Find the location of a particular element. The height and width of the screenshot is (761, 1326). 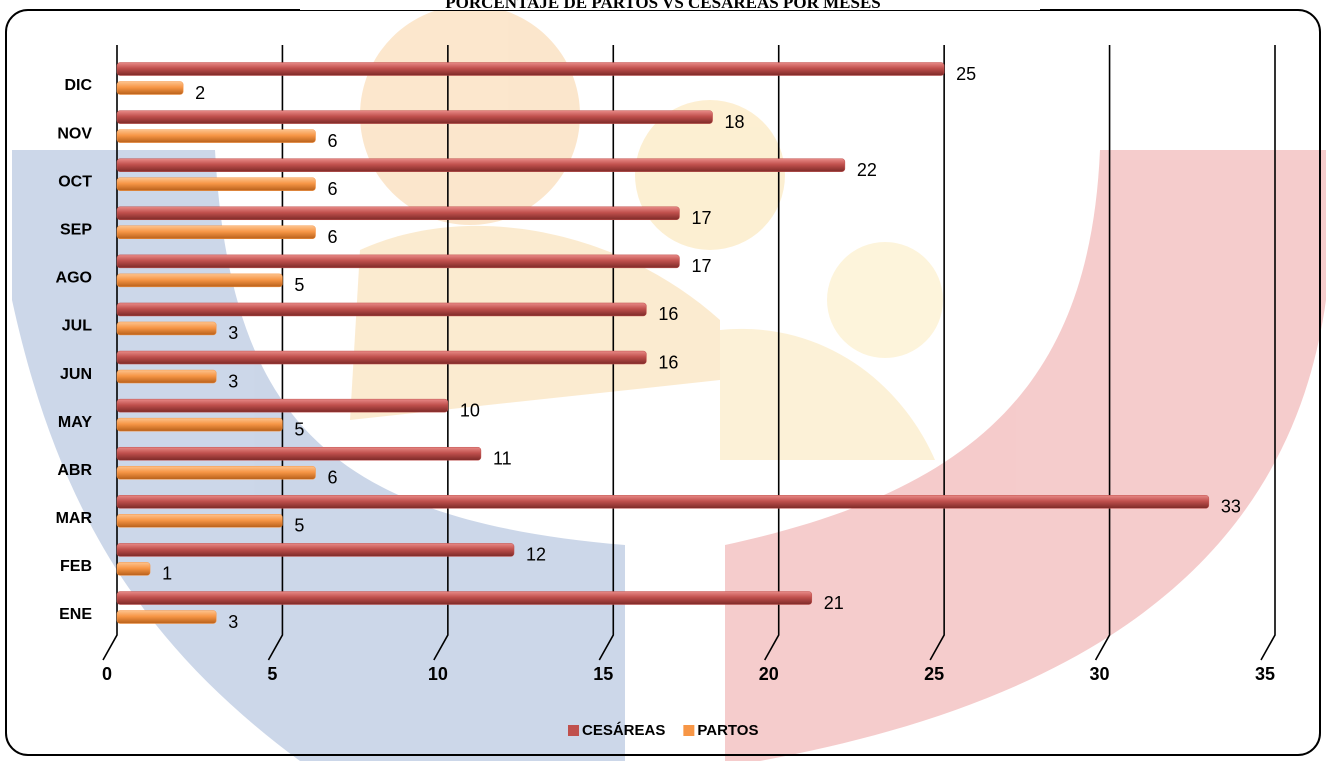

value-label: 10 is located at coordinates (470, 410).